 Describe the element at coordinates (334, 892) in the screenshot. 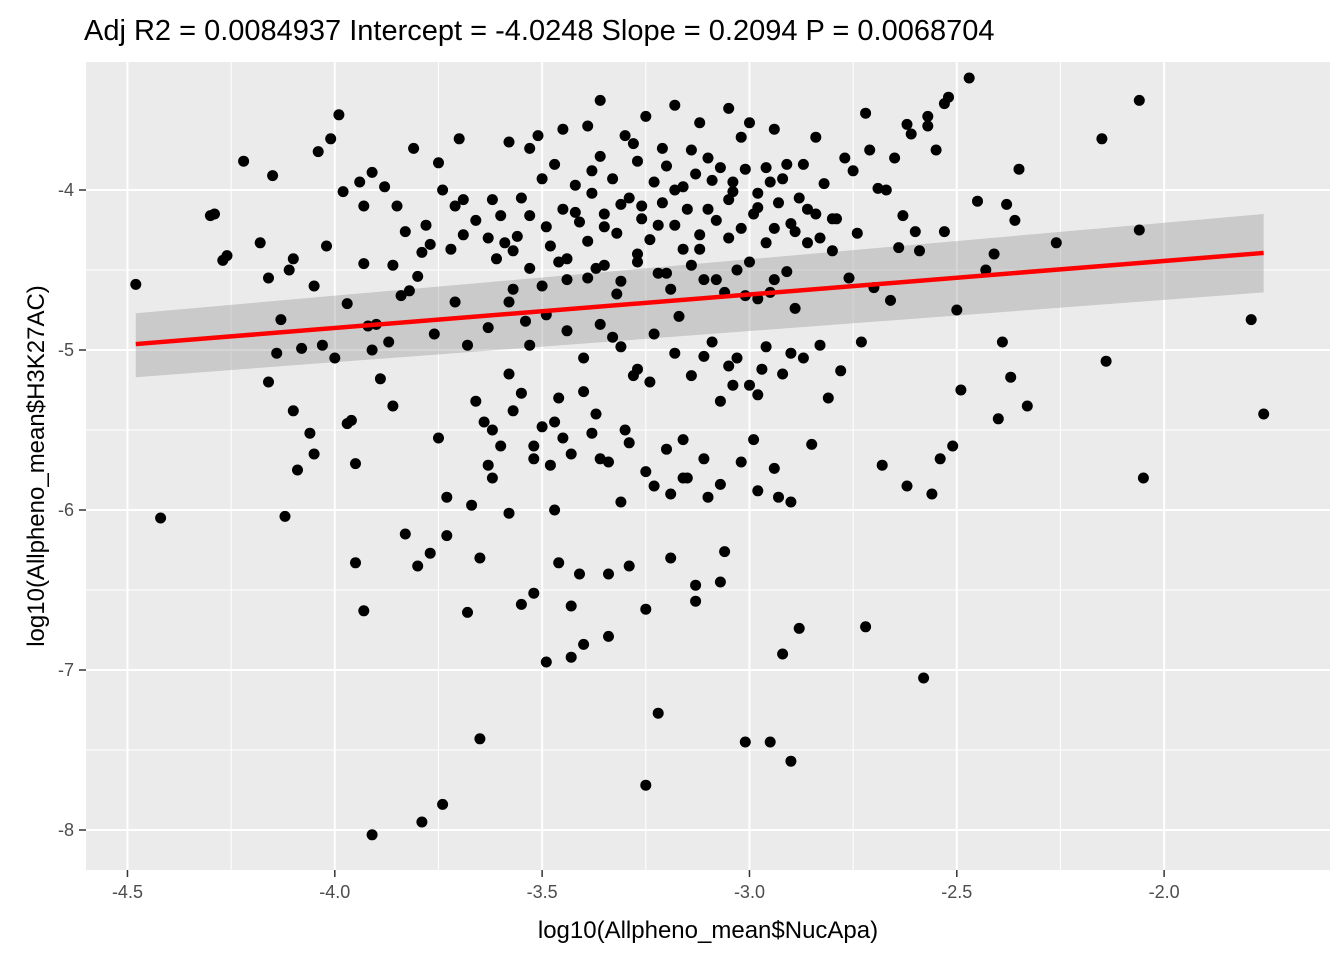

I see `x-tick-label: -4.0` at that location.